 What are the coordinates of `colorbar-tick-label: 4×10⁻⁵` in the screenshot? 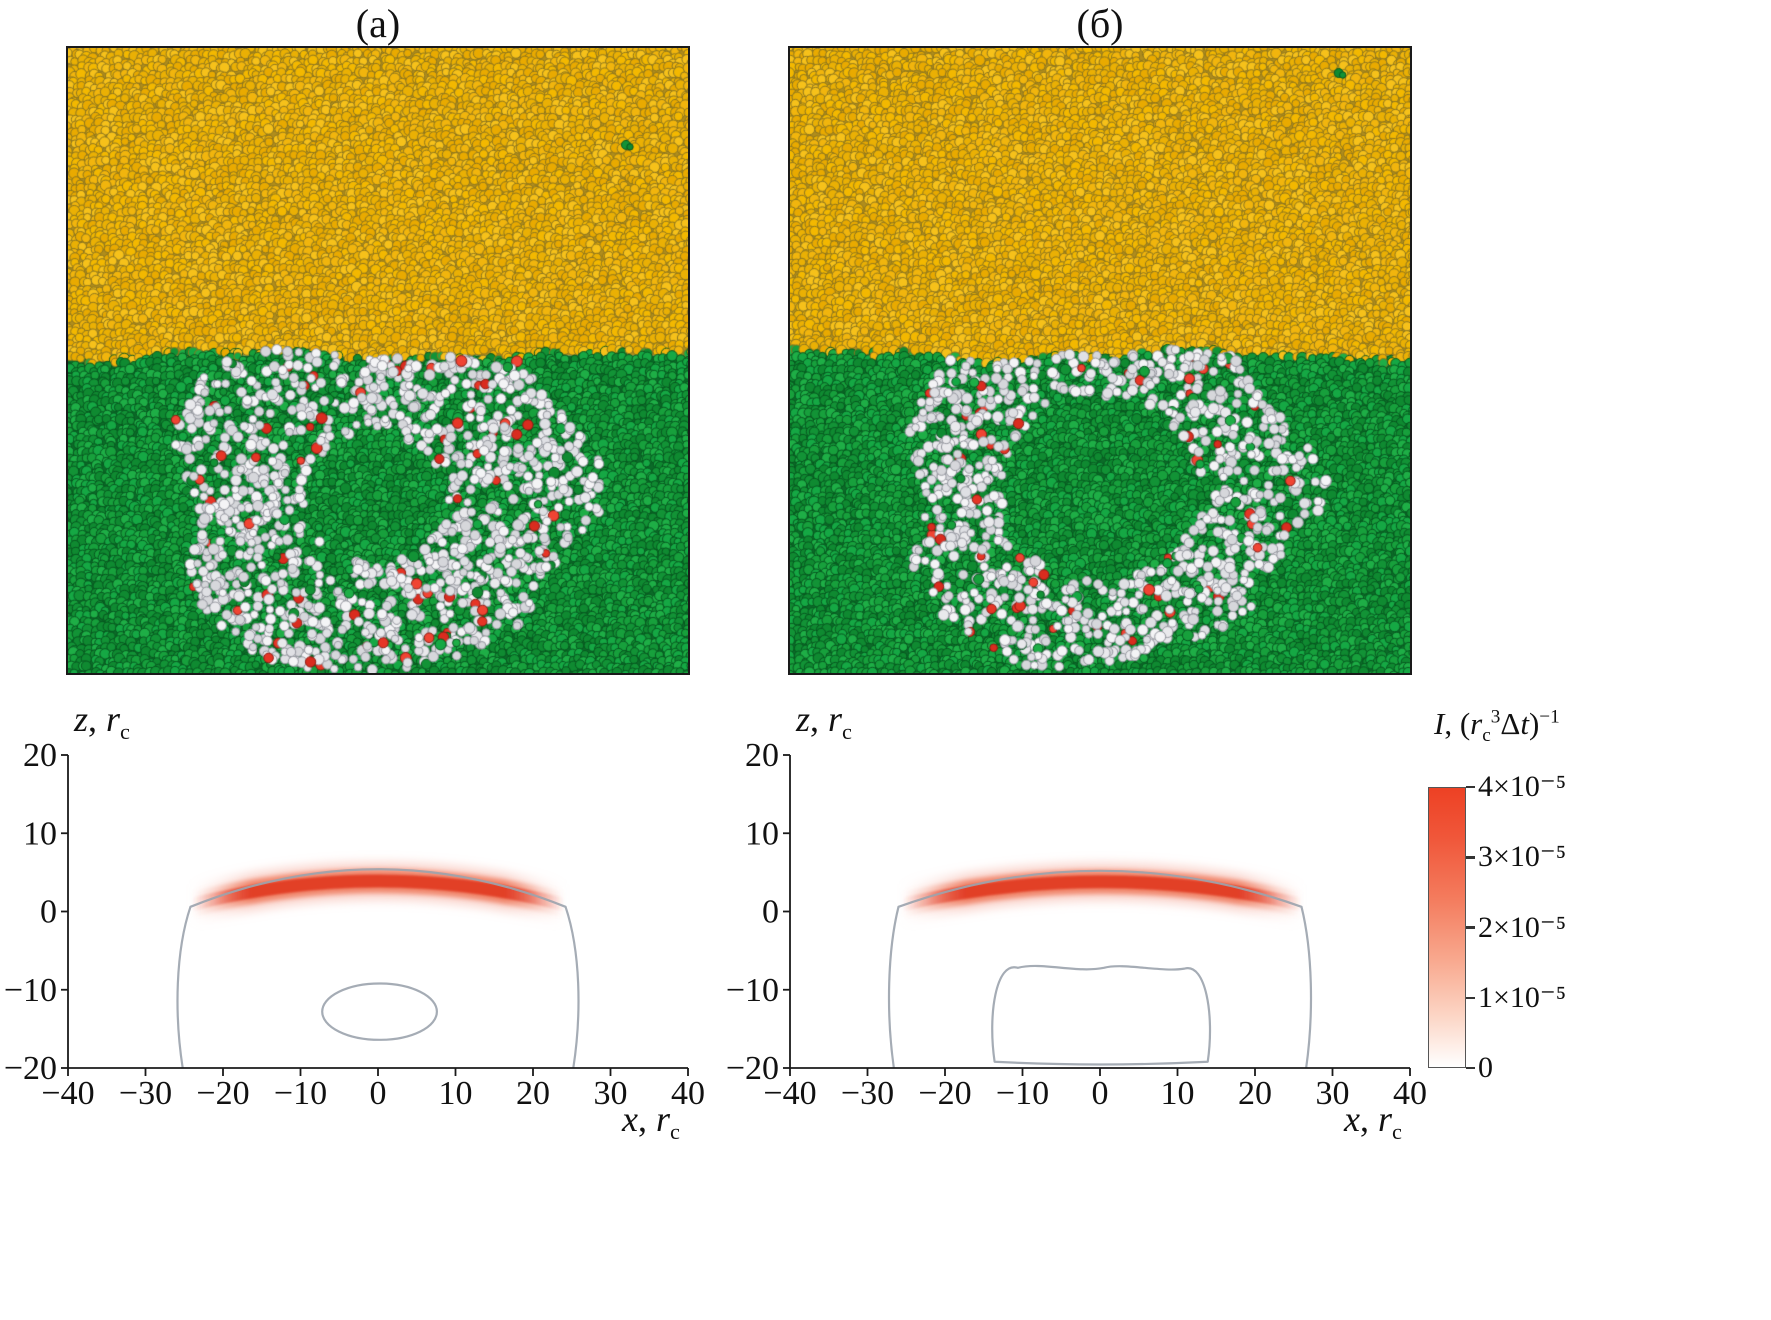 It's located at (1522, 786).